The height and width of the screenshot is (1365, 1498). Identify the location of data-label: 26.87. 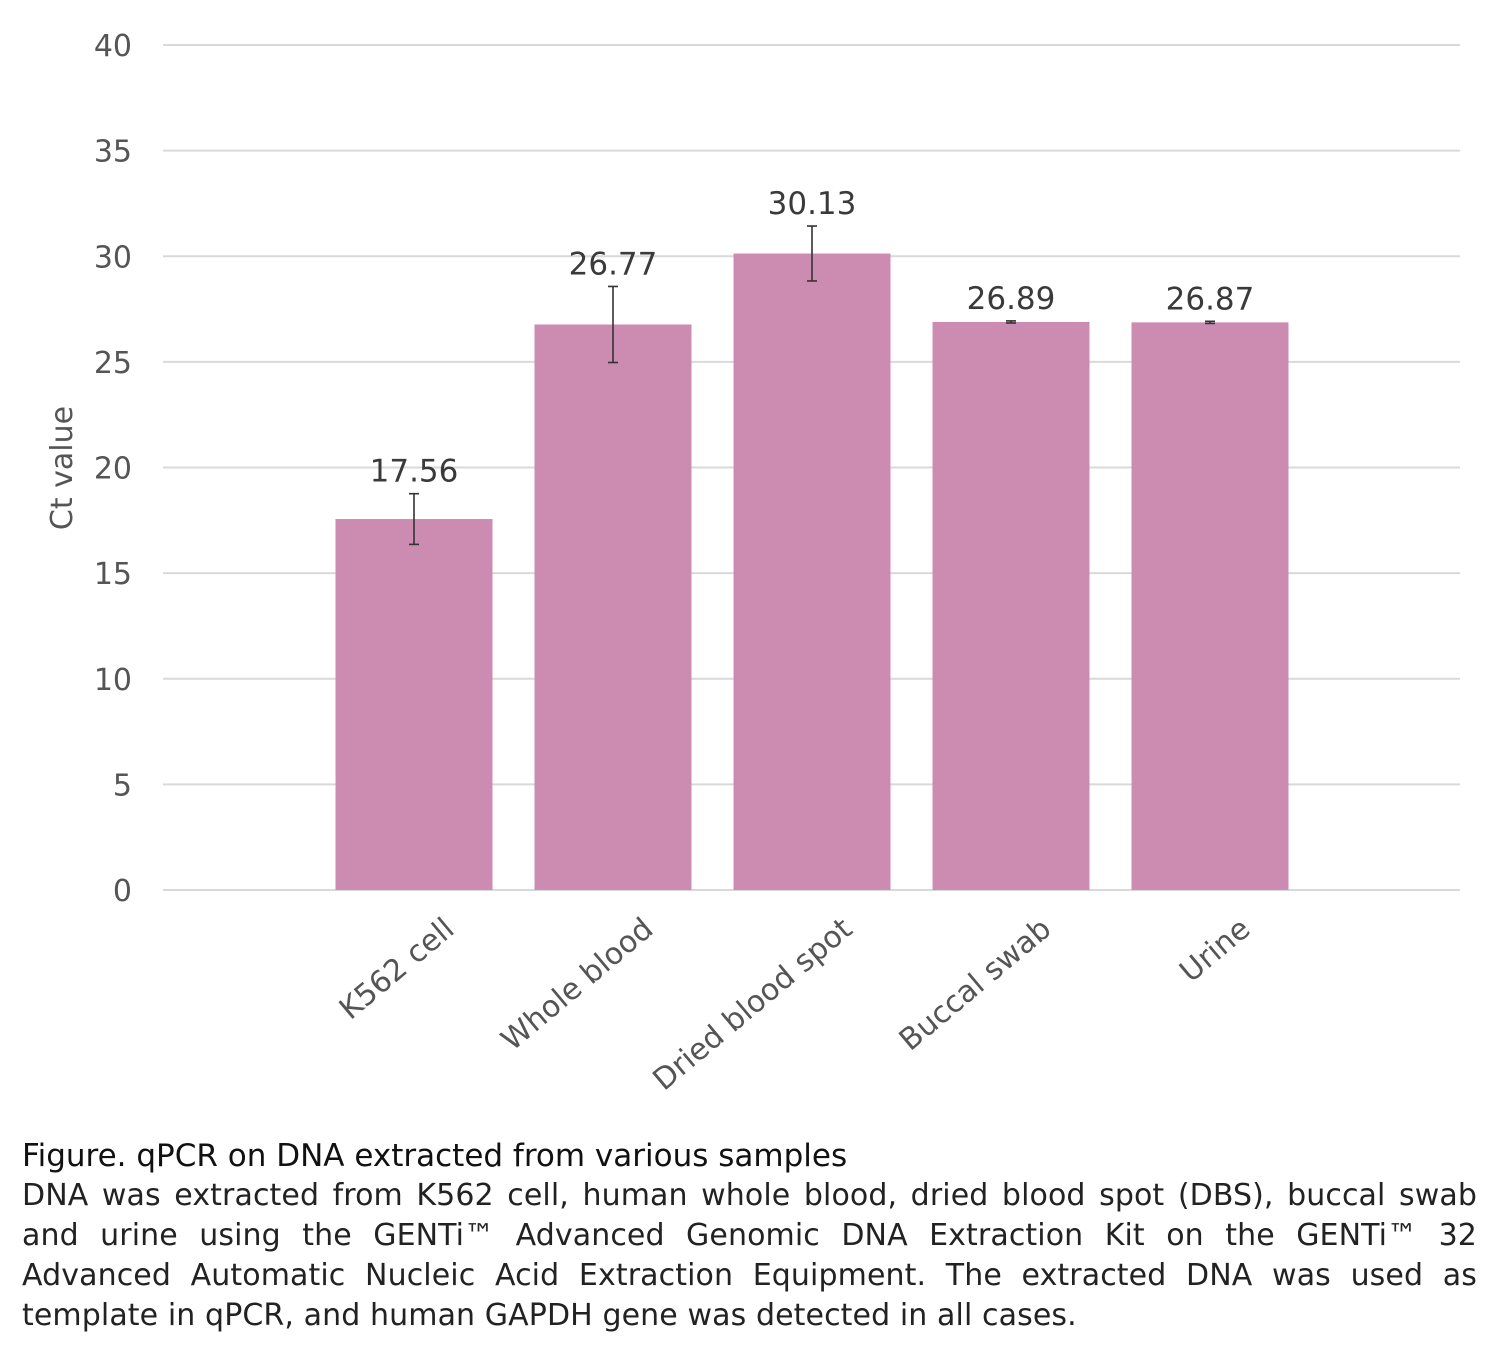
(1210, 299).